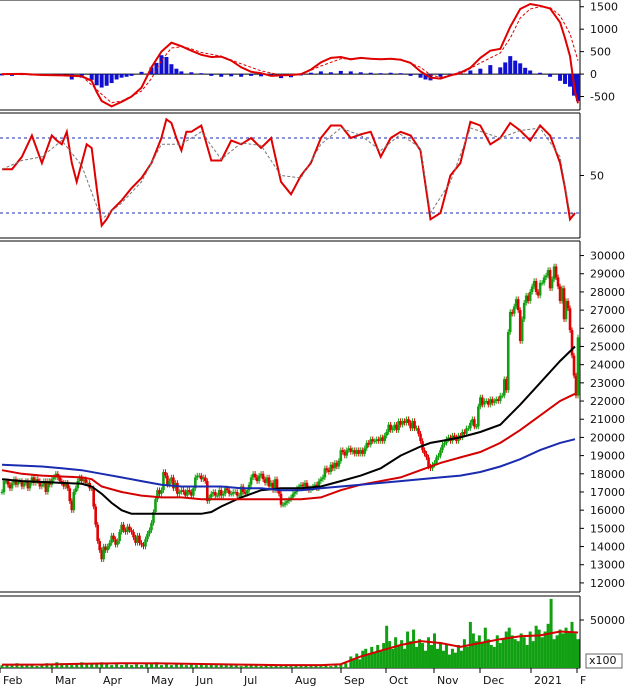 The width and height of the screenshot is (635, 688). I want to click on price-ytick-label: 25000, so click(607, 346).